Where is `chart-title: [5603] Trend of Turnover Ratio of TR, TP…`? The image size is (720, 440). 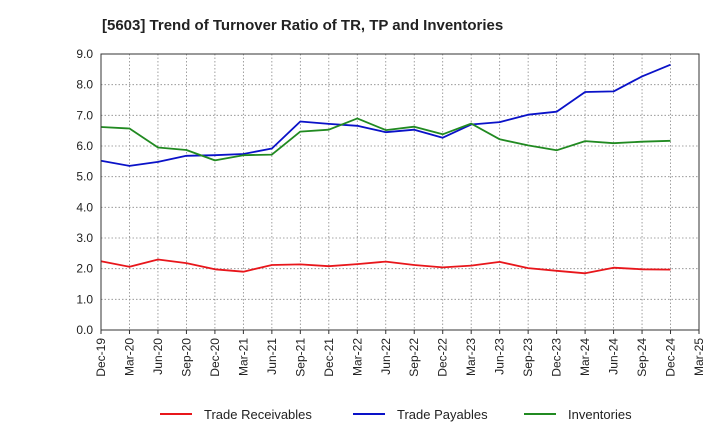
chart-title: [5603] Trend of Turnover Ratio of TR, TP… is located at coordinates (302, 25).